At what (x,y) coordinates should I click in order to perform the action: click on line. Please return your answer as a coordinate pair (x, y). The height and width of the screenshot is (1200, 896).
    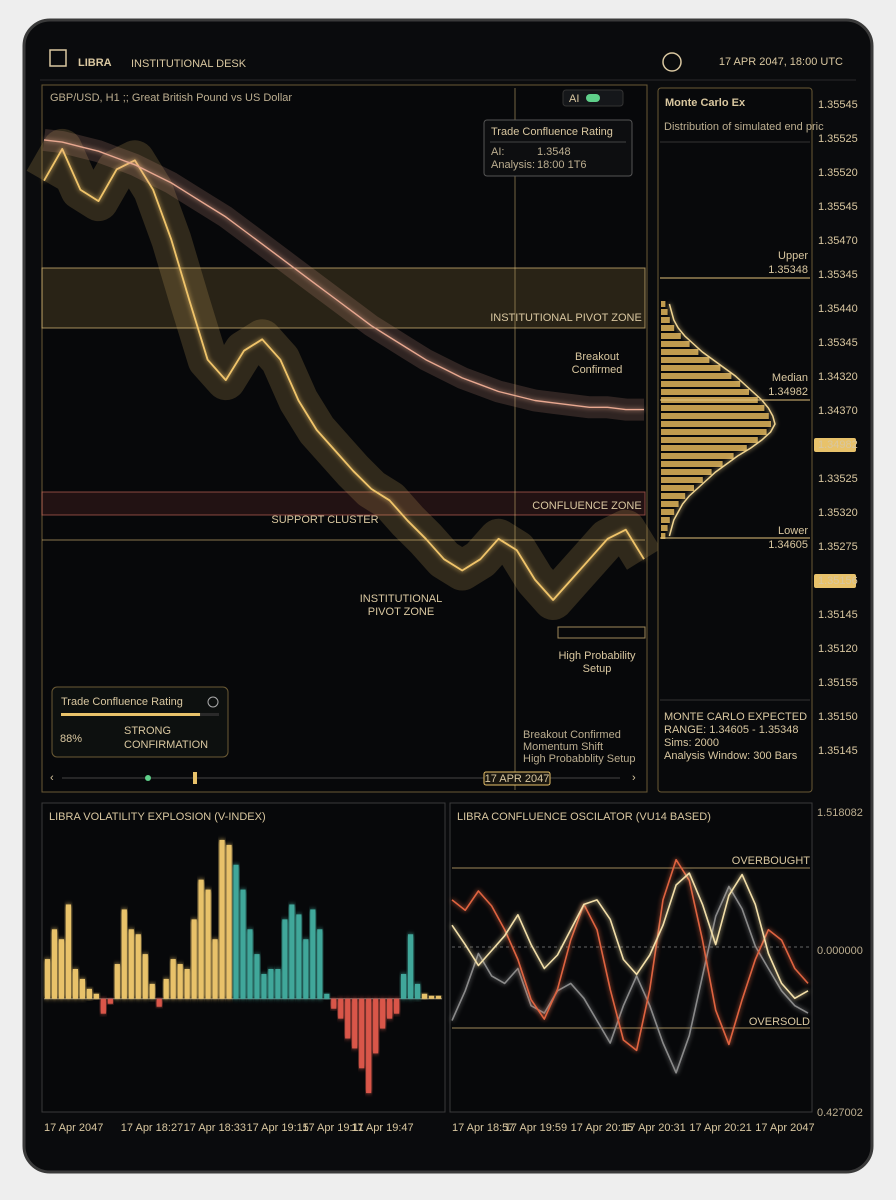
    Looking at the image, I should click on (630, 955).